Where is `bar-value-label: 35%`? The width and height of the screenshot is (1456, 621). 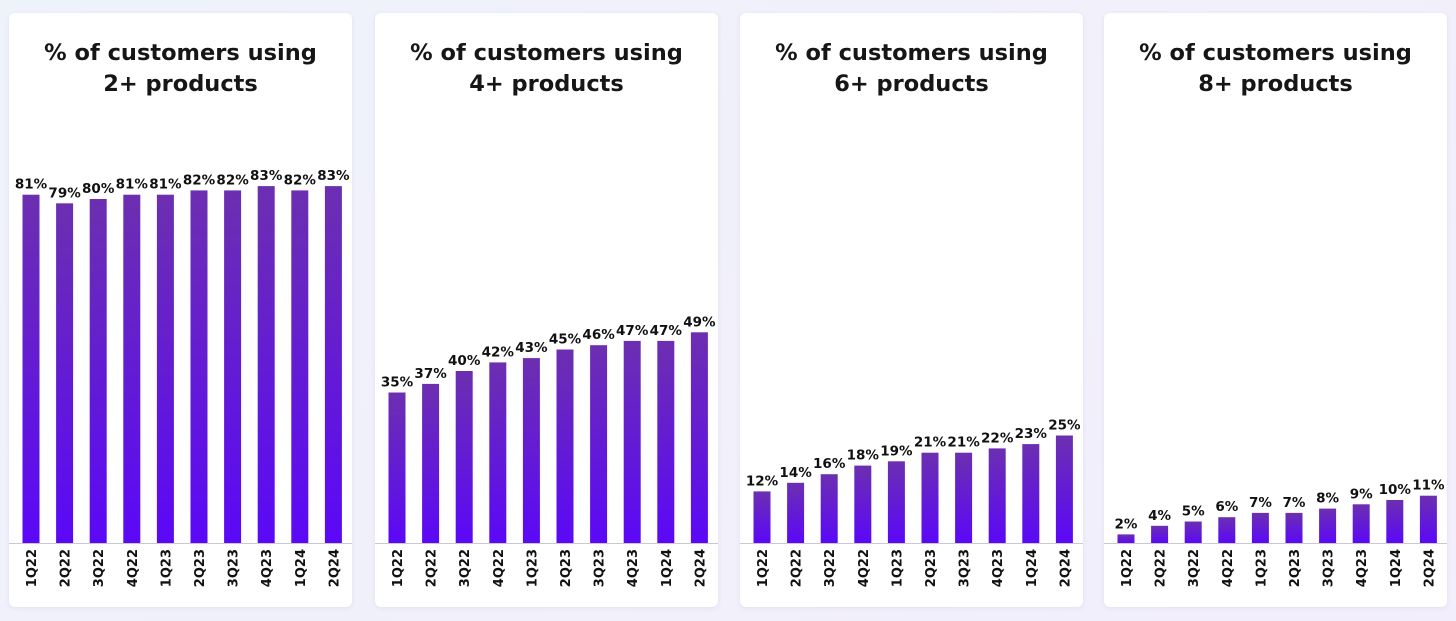 bar-value-label: 35% is located at coordinates (397, 383).